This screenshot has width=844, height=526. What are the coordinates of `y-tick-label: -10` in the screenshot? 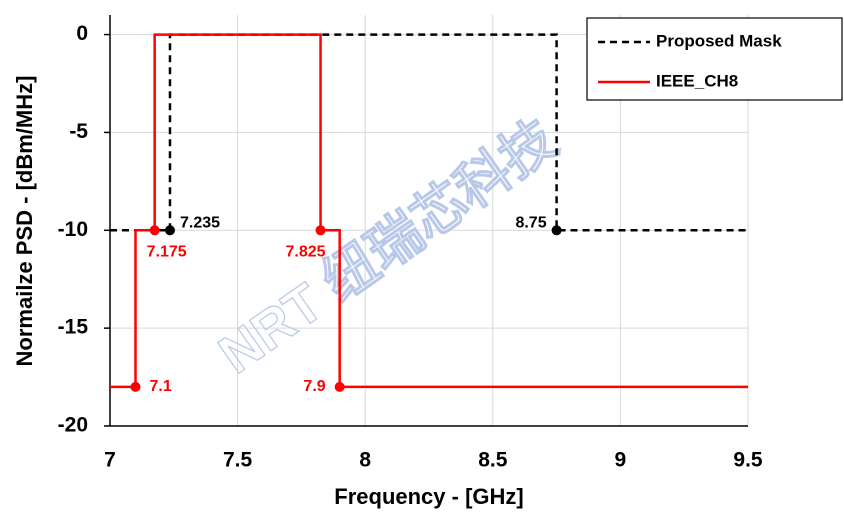 It's located at (73, 229).